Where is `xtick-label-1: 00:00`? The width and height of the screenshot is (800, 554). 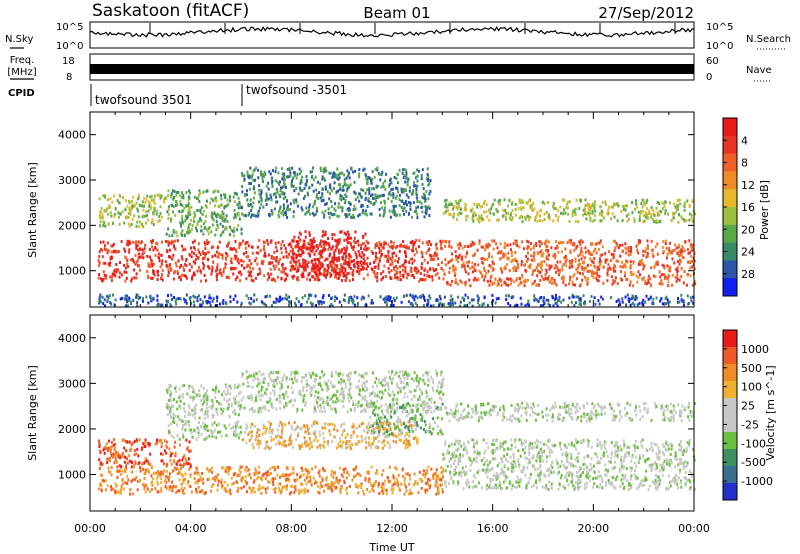 xtick-label-1: 00:00 is located at coordinates (90, 528).